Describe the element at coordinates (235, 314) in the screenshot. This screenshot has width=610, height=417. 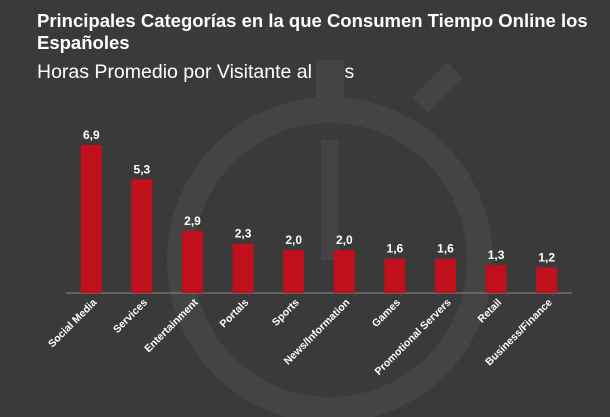
I see `category-label-3: Portals` at that location.